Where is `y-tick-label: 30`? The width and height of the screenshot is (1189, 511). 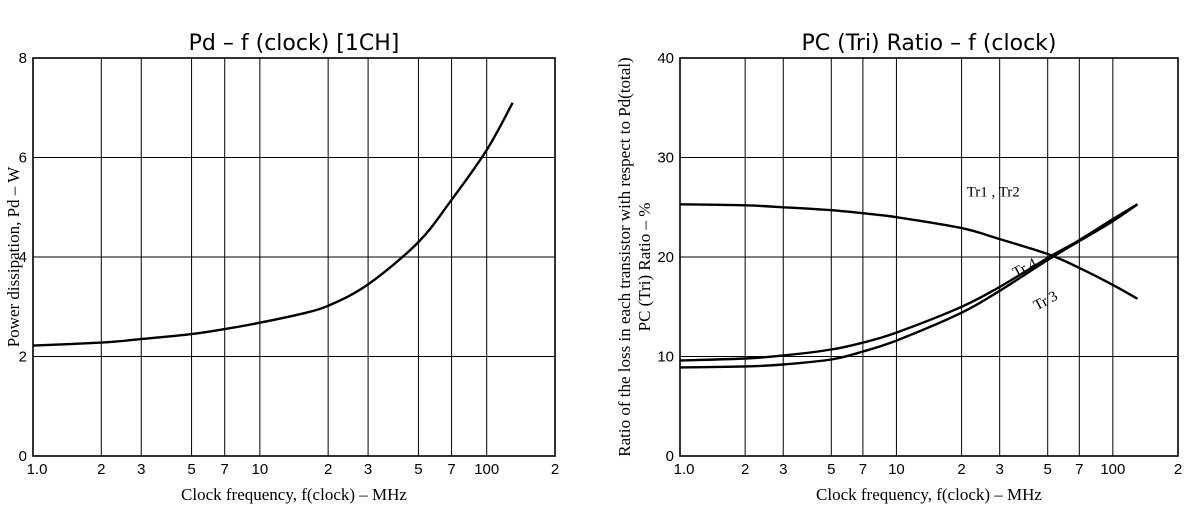 y-tick-label: 30 is located at coordinates (665, 158).